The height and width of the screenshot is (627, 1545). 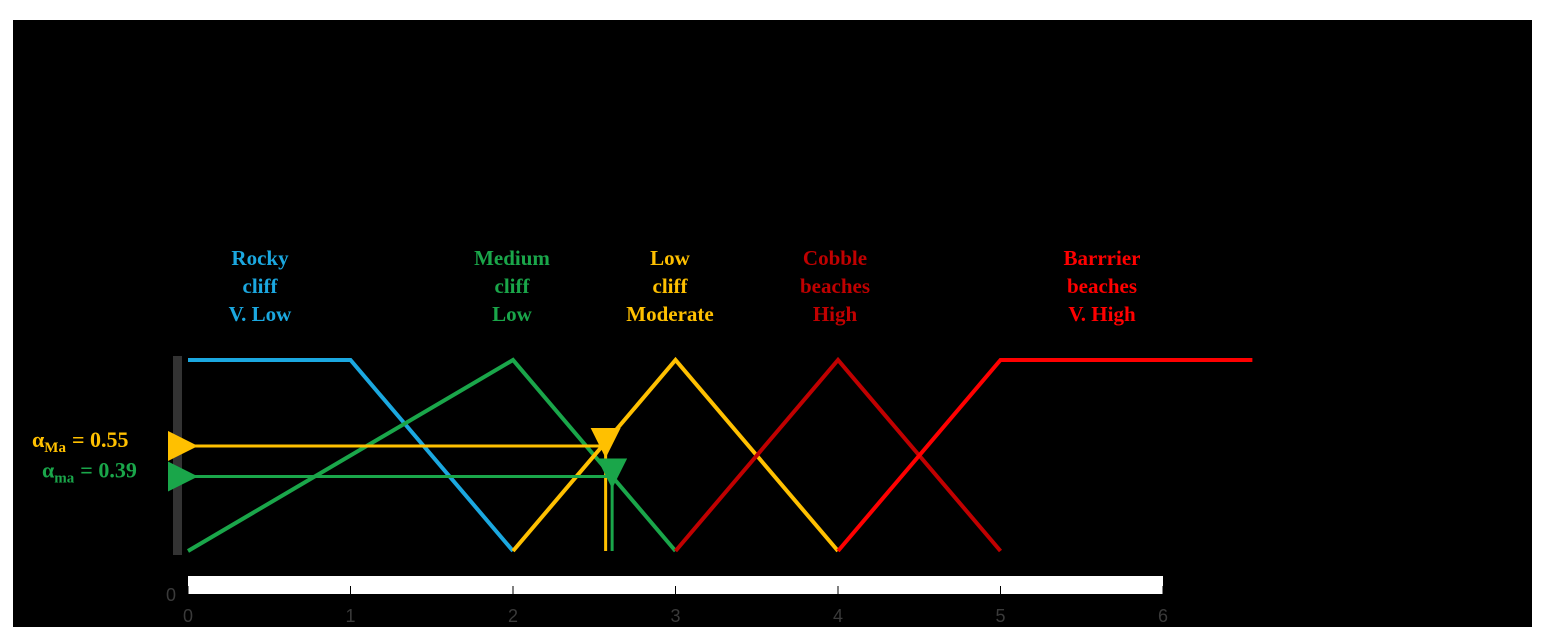 What do you see at coordinates (260, 314) in the screenshot?
I see `series-label: V. Low` at bounding box center [260, 314].